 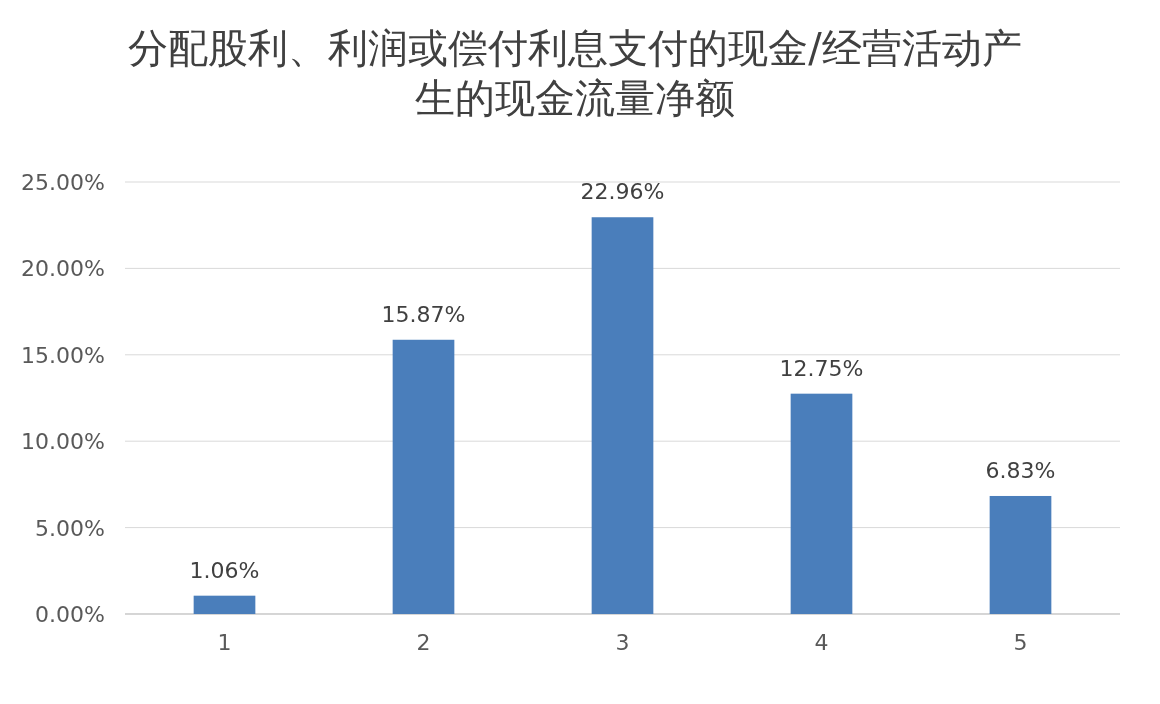 What do you see at coordinates (70, 614) in the screenshot?
I see `y-tick-label: 0.00%` at bounding box center [70, 614].